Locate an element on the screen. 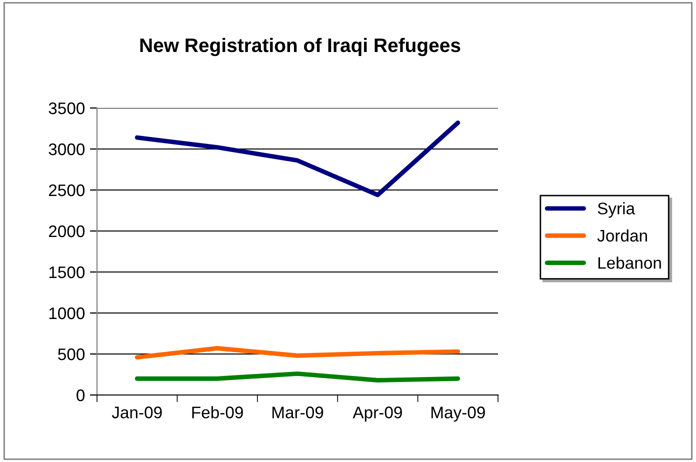 The image size is (696, 462). x-tick-label: Mar-09 is located at coordinates (298, 412).